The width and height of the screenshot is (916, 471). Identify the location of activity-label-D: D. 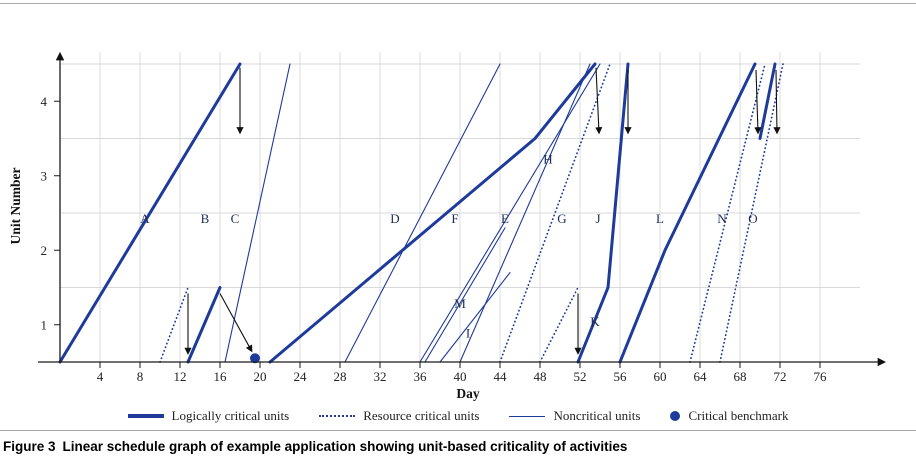
(394, 218).